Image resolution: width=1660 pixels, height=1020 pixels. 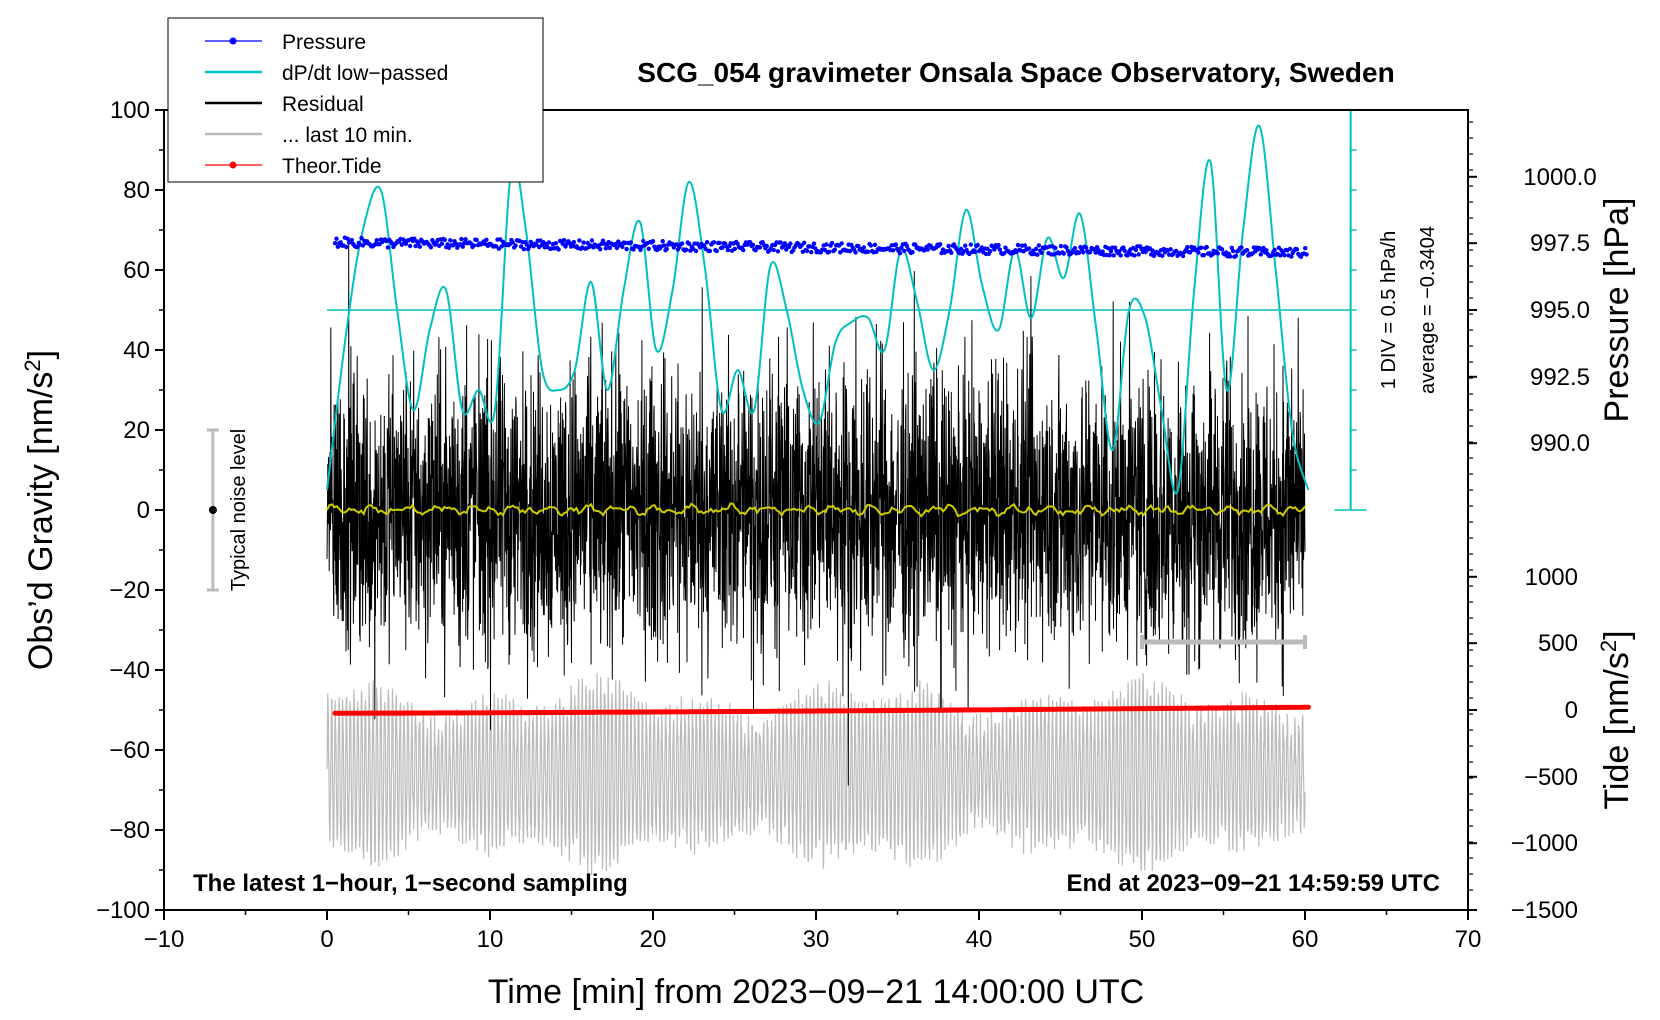 What do you see at coordinates (323, 104) in the screenshot?
I see `legend-label: Residual` at bounding box center [323, 104].